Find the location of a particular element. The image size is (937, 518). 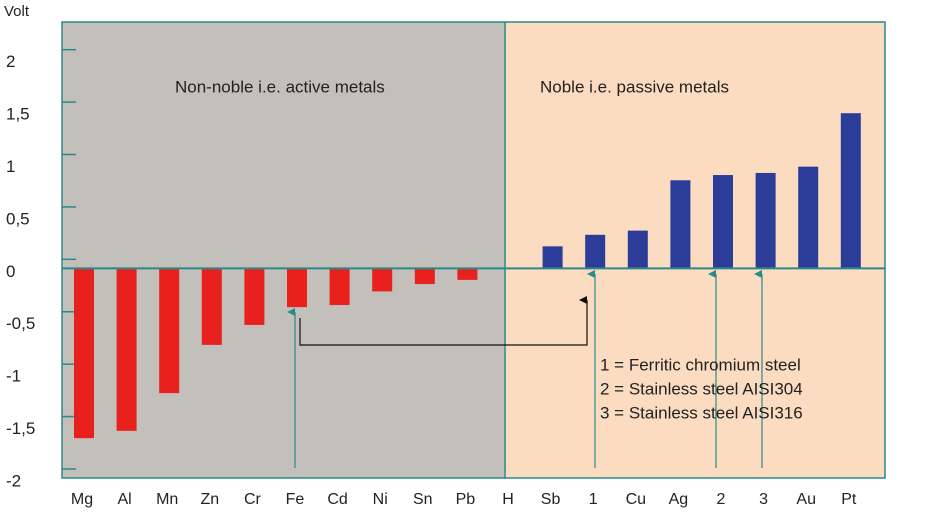

x-tick-label: Pb is located at coordinates (466, 499).